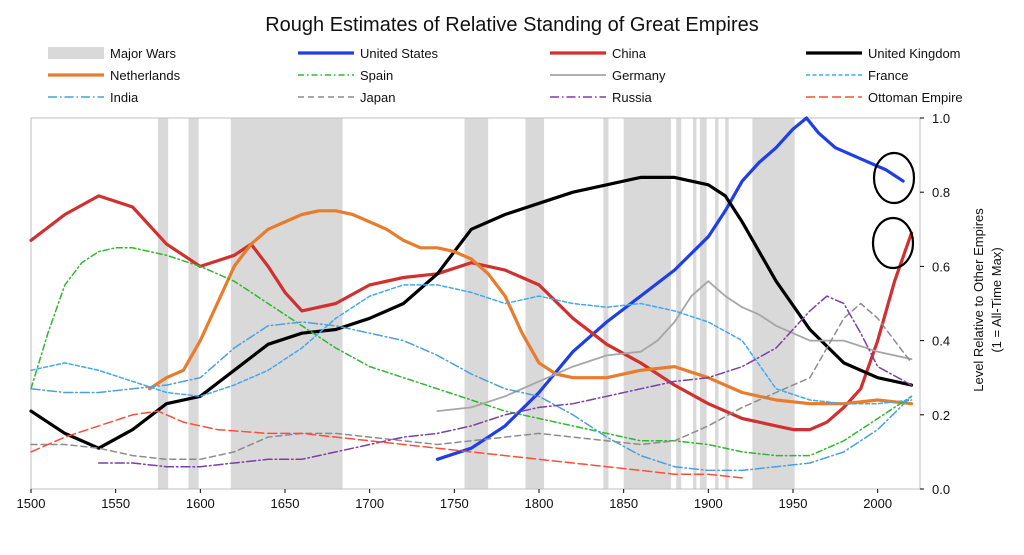 The width and height of the screenshot is (1024, 555). What do you see at coordinates (914, 53) in the screenshot?
I see `legend-label-united-kingdom: United Kingdom` at bounding box center [914, 53].